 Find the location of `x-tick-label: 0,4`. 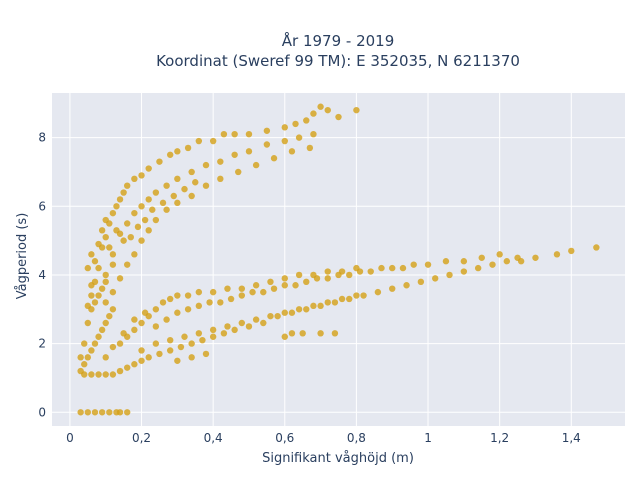

x-tick-label: 0,4 is located at coordinates (213, 438).